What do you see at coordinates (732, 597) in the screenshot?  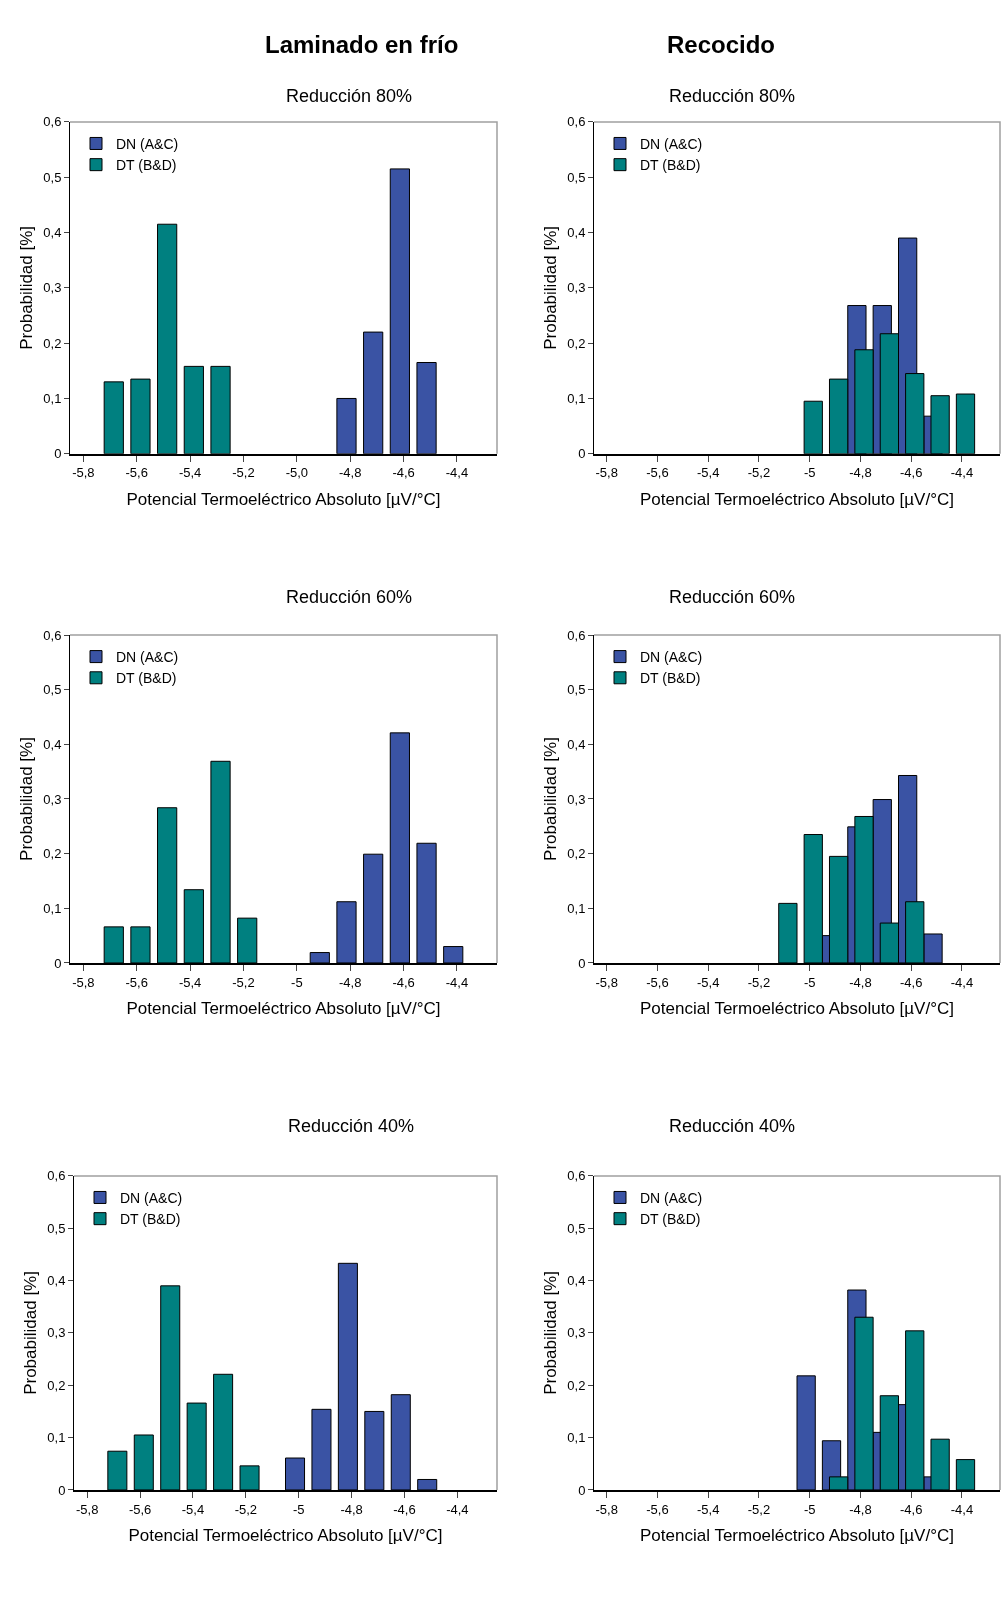 I see `chart-title: Reducción 60%` at bounding box center [732, 597].